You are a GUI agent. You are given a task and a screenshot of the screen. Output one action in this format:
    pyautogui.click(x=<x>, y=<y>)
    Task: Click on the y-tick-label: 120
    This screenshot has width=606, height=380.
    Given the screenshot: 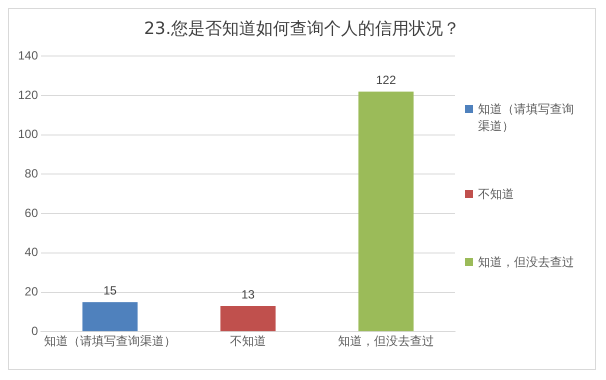 What is the action you would take?
    pyautogui.click(x=28, y=95)
    